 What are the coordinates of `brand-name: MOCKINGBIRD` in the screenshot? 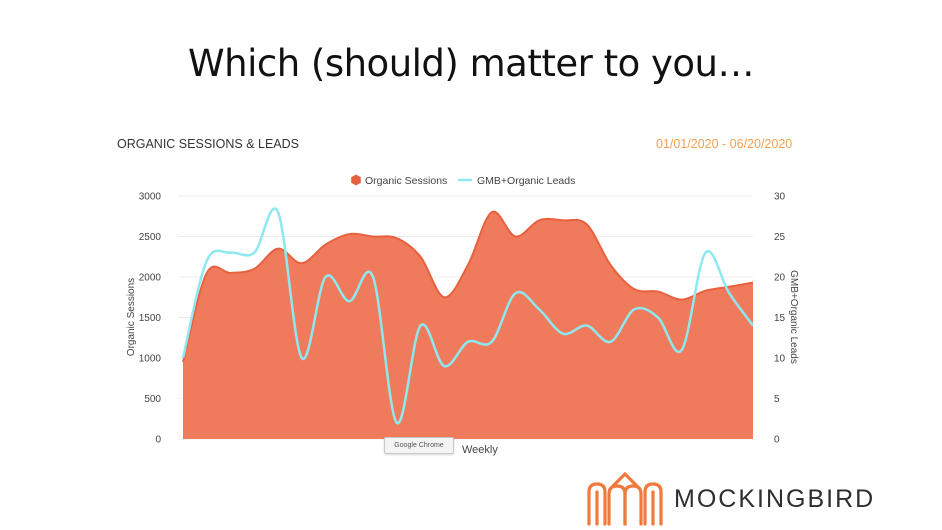 It's located at (775, 499).